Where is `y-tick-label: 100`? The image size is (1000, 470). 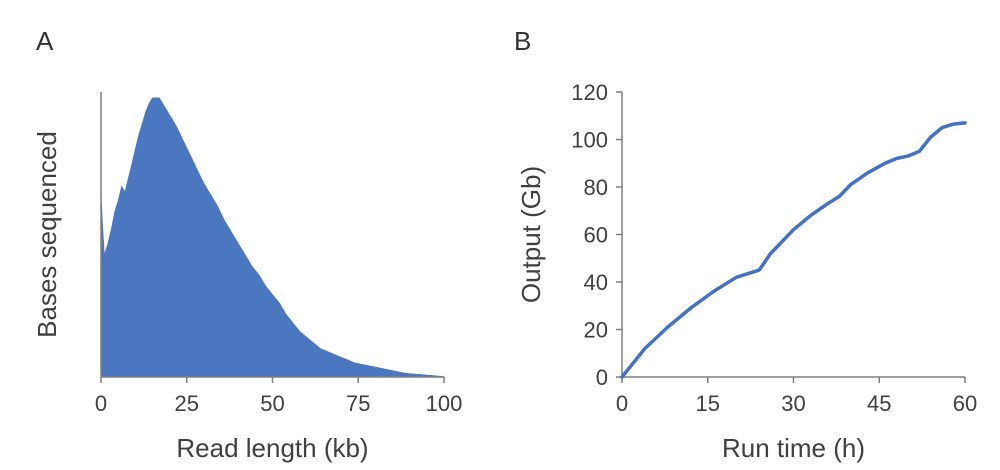
y-tick-label: 100 is located at coordinates (589, 140).